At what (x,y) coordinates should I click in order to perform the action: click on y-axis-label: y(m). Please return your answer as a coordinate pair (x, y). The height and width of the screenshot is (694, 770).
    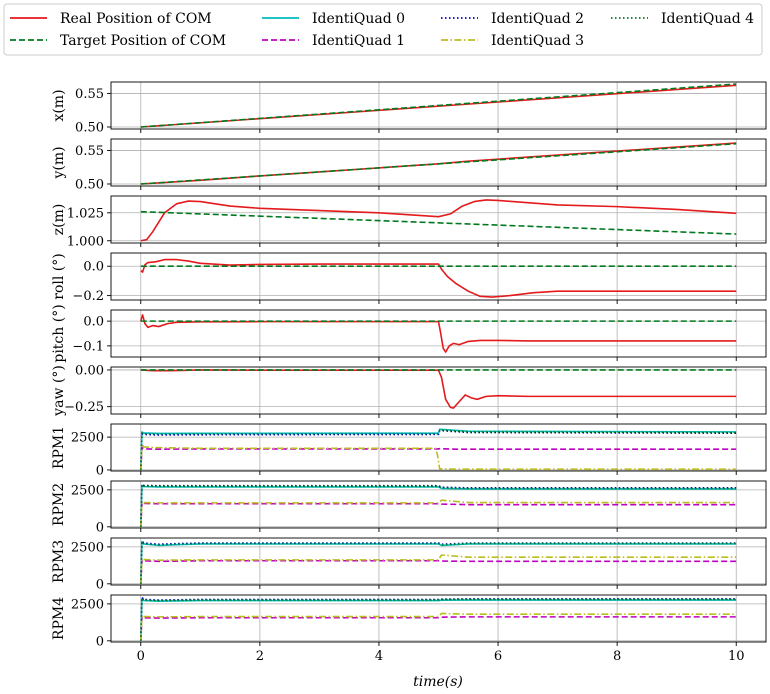
    Looking at the image, I should click on (59, 162).